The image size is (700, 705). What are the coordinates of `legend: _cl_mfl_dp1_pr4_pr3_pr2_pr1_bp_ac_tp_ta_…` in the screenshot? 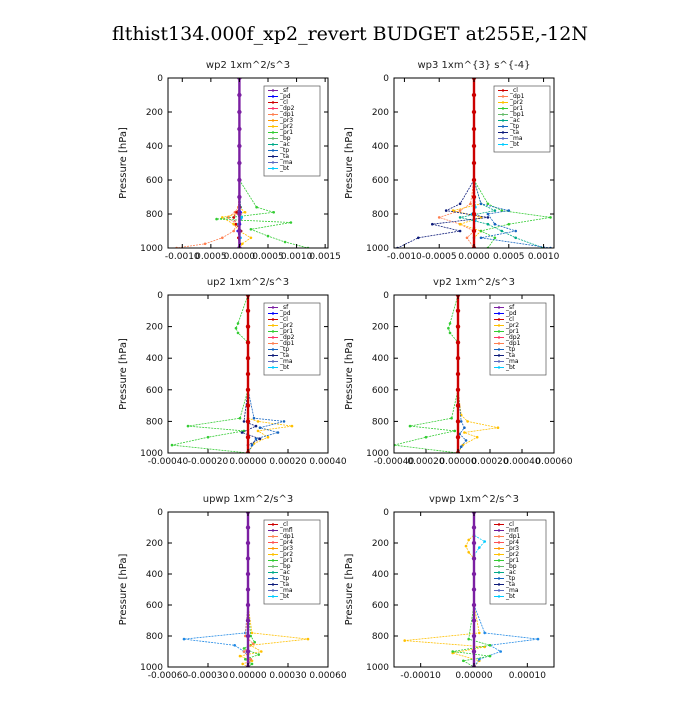 It's located at (292, 562).